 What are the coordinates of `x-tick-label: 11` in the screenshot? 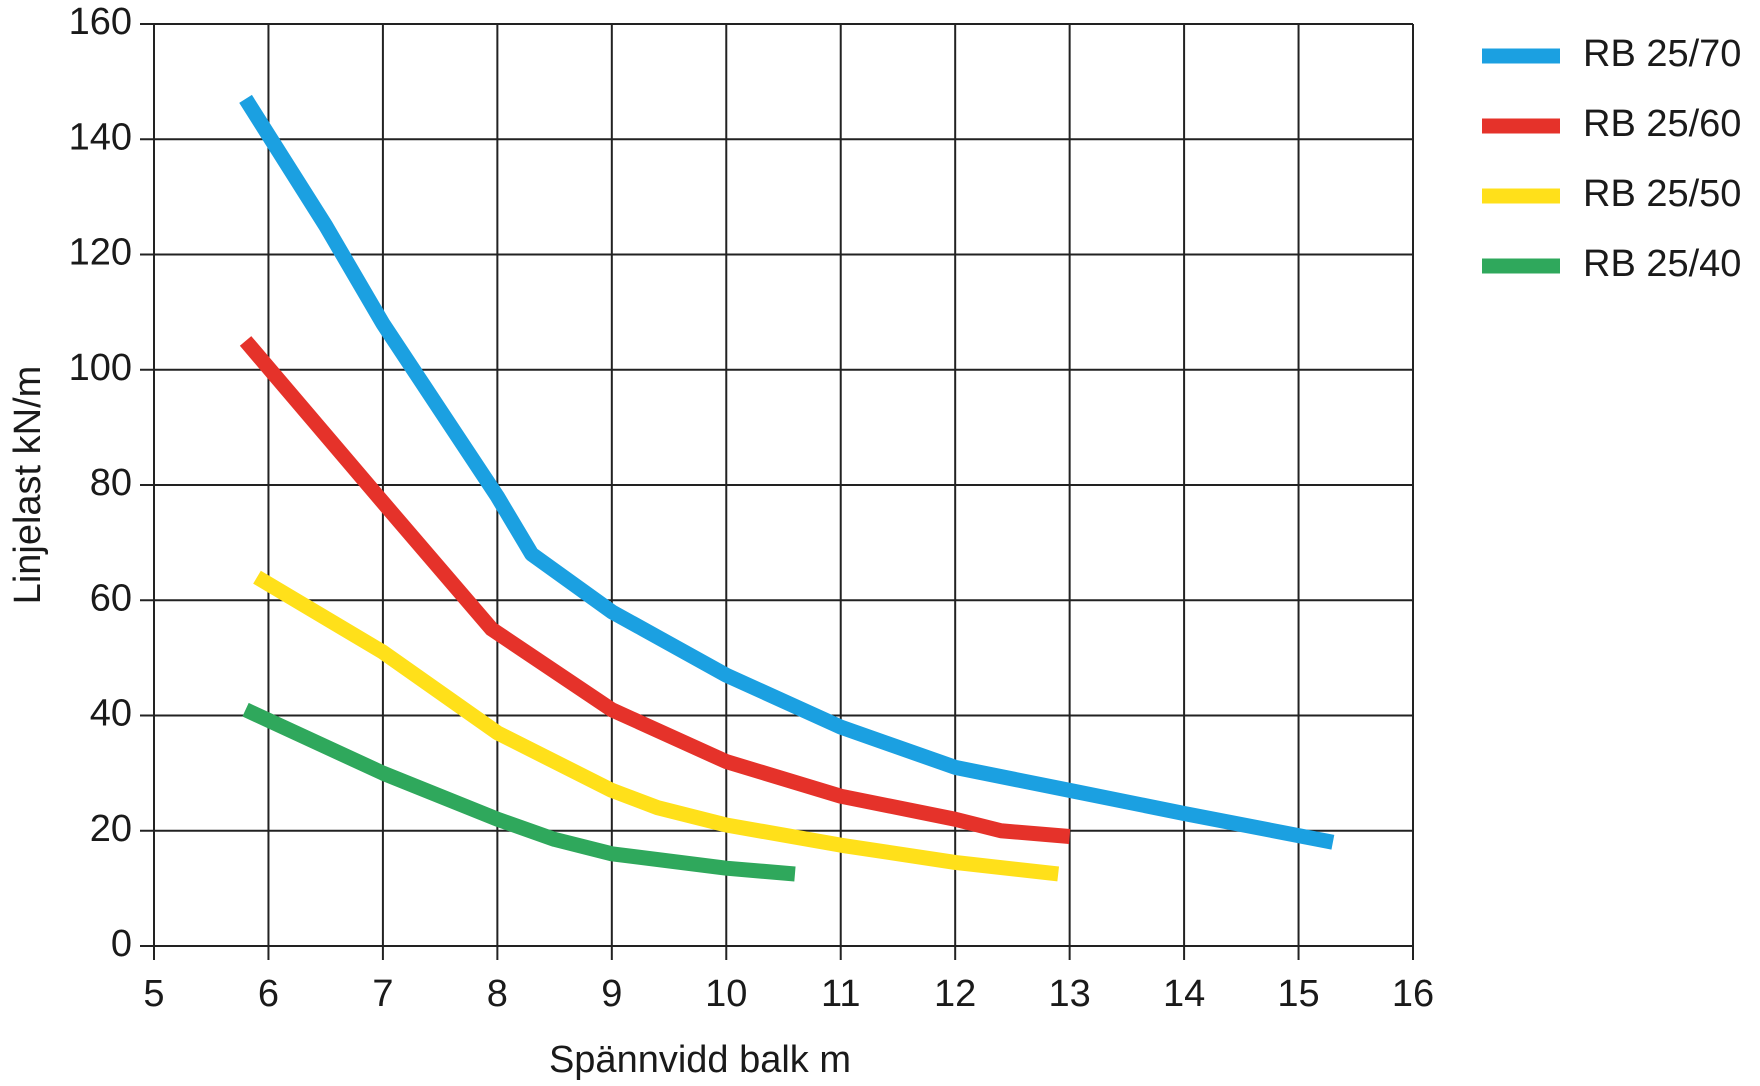 It's located at (840, 994).